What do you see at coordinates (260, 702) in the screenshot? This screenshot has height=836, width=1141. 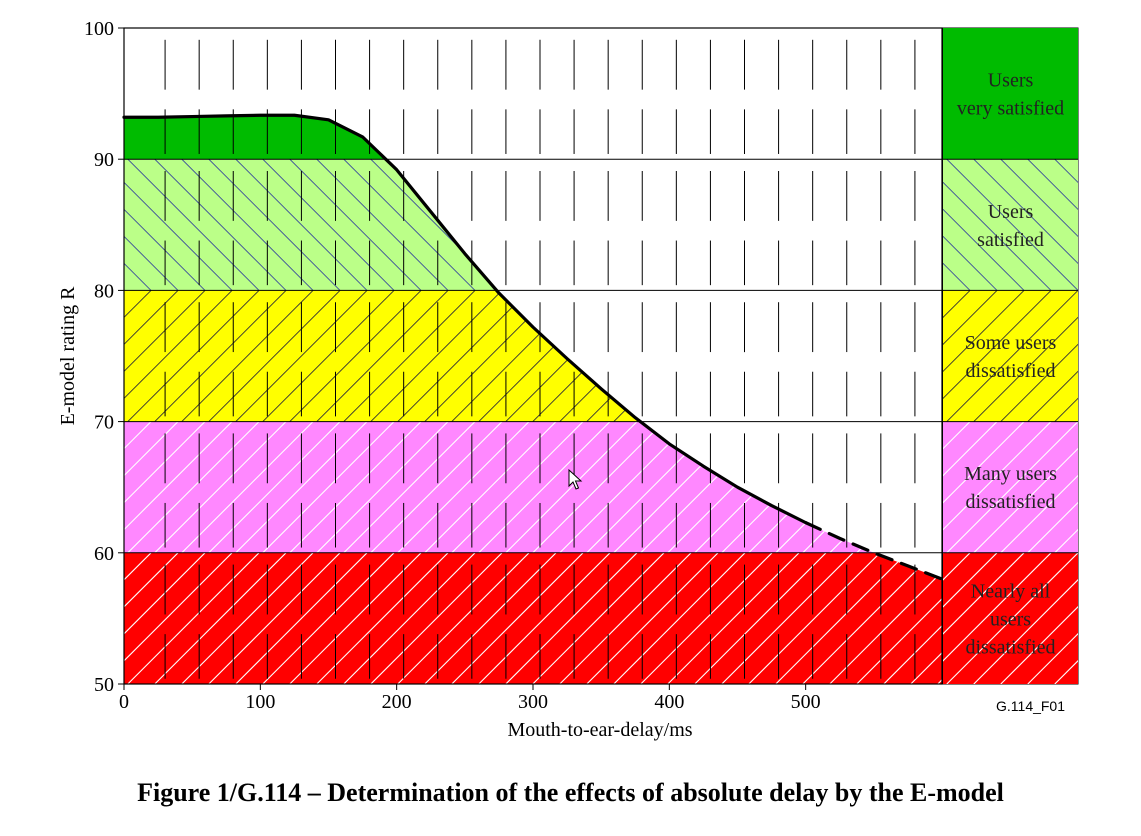 I see `x-tick-label: 100` at bounding box center [260, 702].